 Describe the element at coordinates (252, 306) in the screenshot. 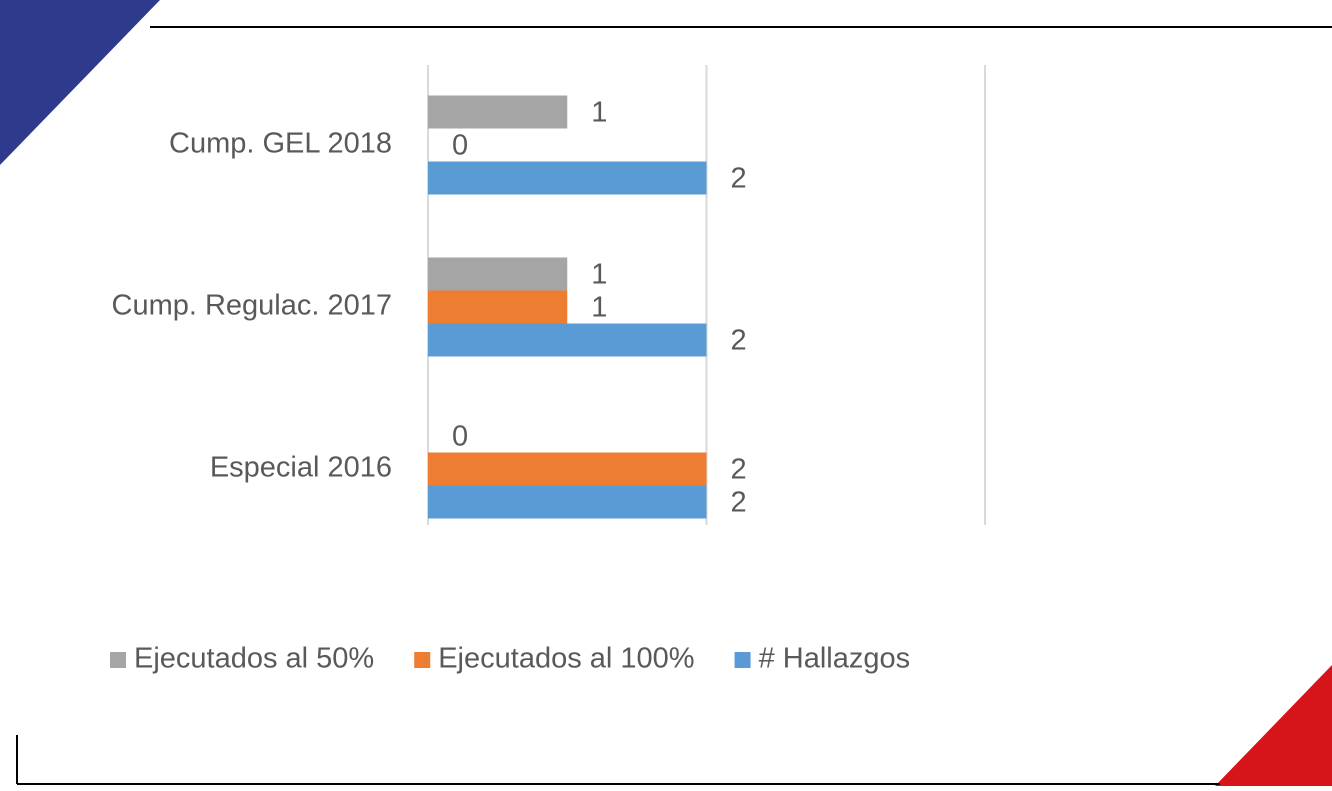

I see `y-tick-label: Cump. Regulac. 2017` at that location.